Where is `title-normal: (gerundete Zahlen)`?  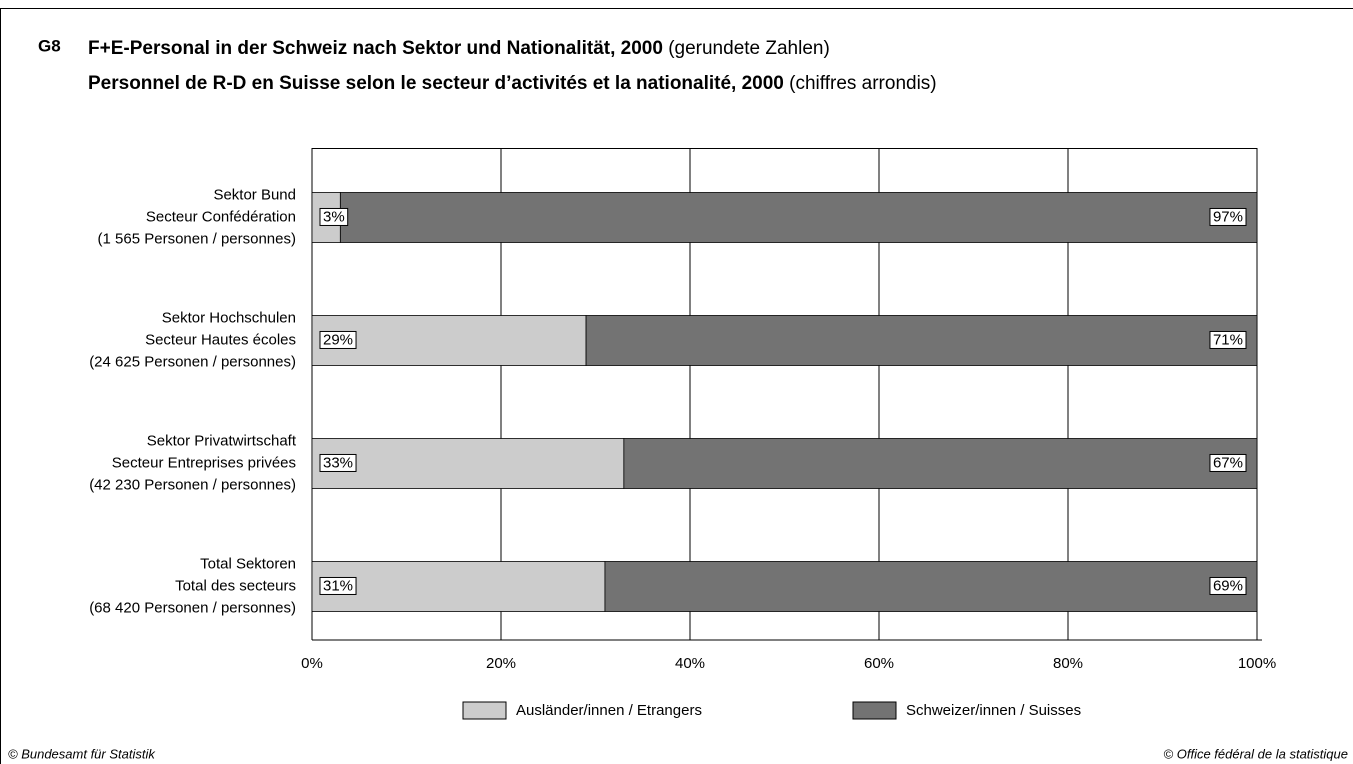
title-normal: (gerundete Zahlen) is located at coordinates (749, 48).